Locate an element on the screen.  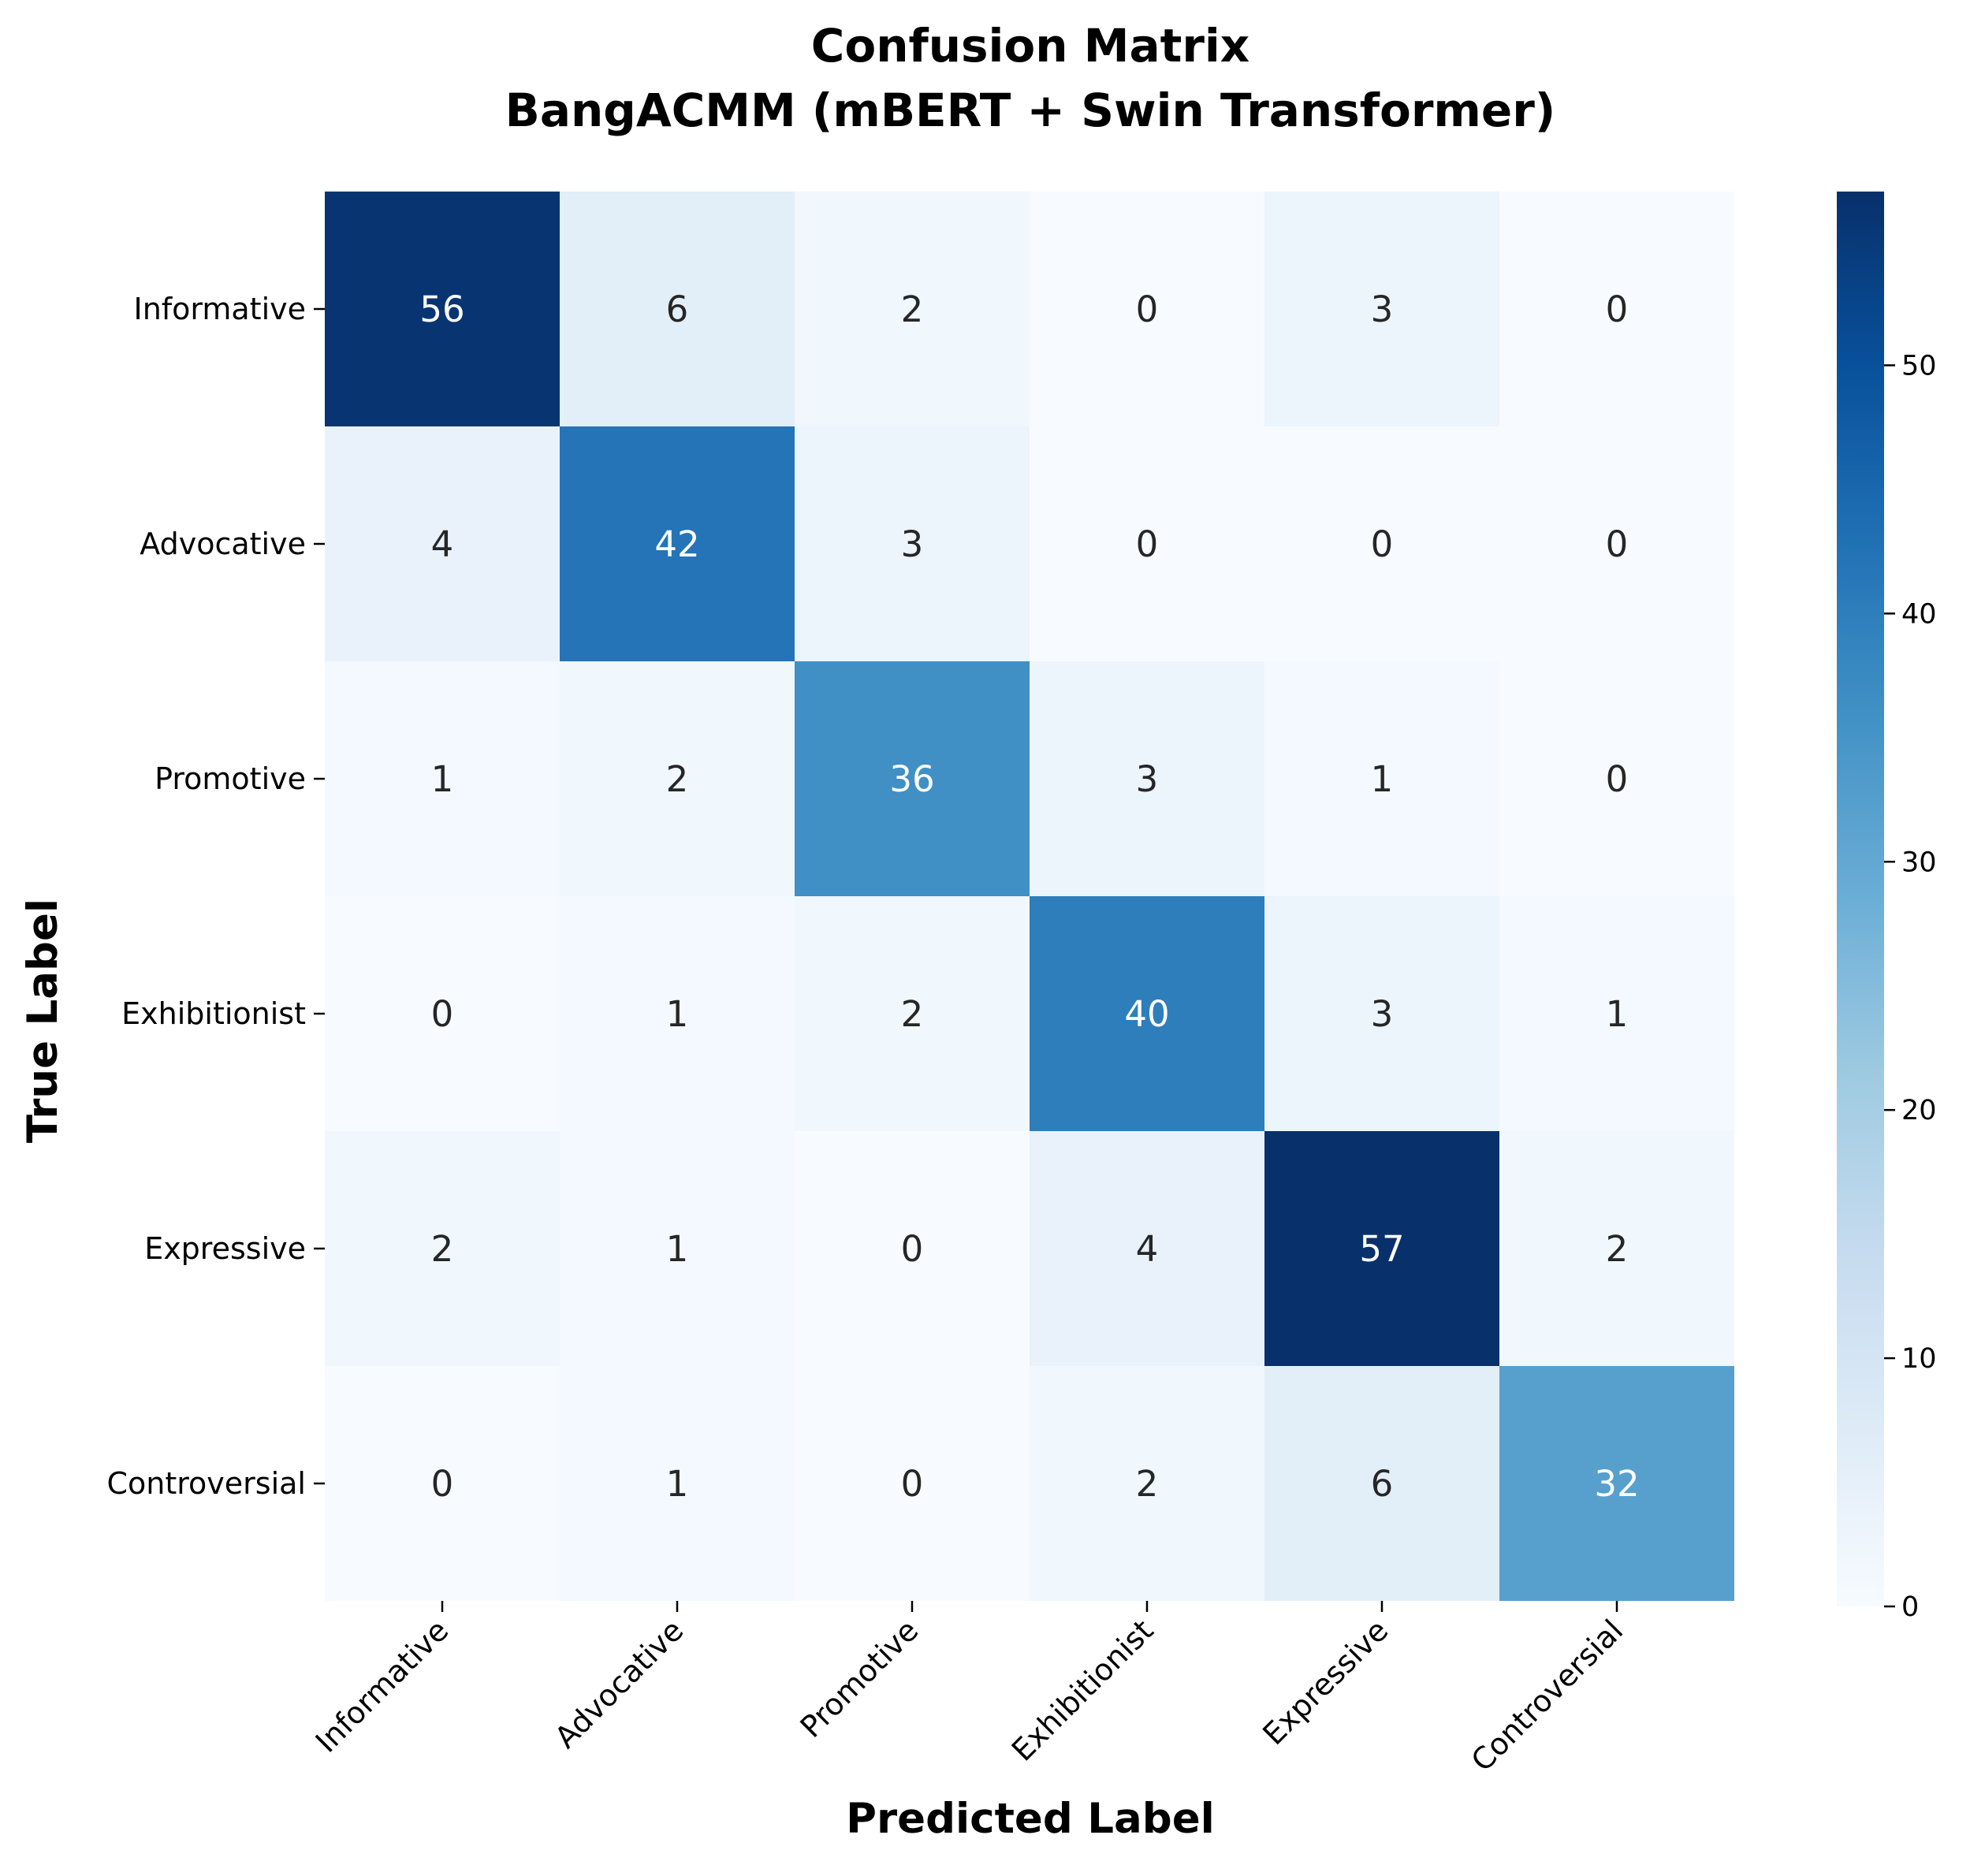
y-tick-label: Controversial is located at coordinates (207, 1483).